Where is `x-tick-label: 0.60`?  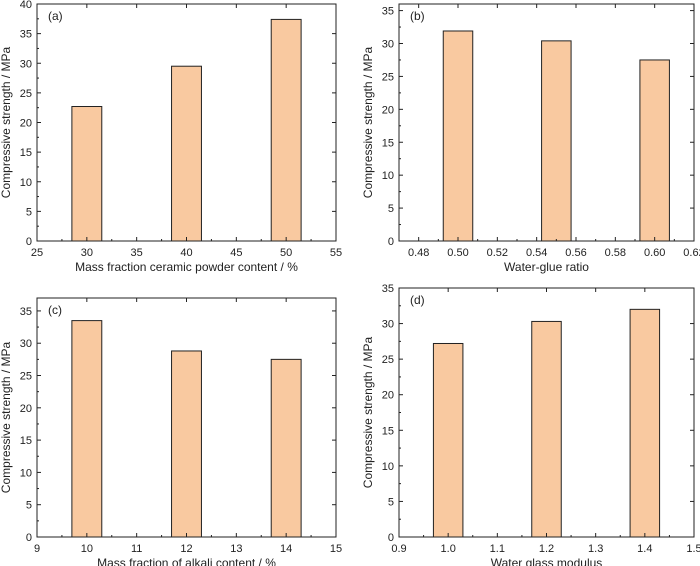
x-tick-label: 0.60 is located at coordinates (654, 253).